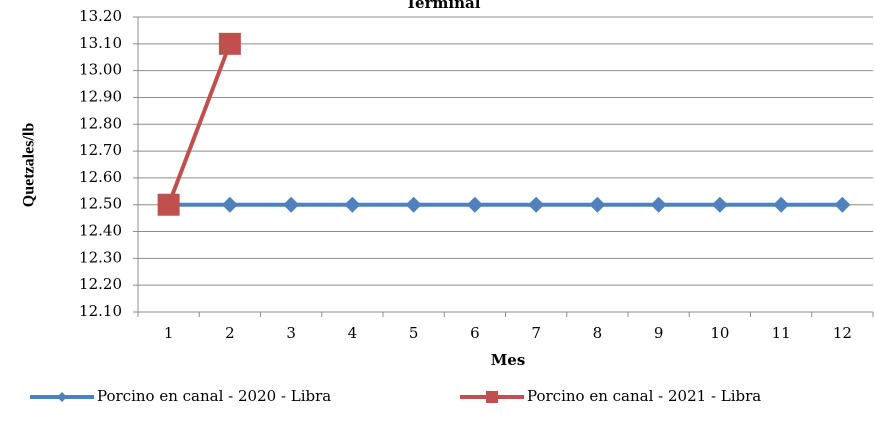 The width and height of the screenshot is (875, 432). What do you see at coordinates (100, 311) in the screenshot?
I see `y-tick-label: 12.10` at bounding box center [100, 311].